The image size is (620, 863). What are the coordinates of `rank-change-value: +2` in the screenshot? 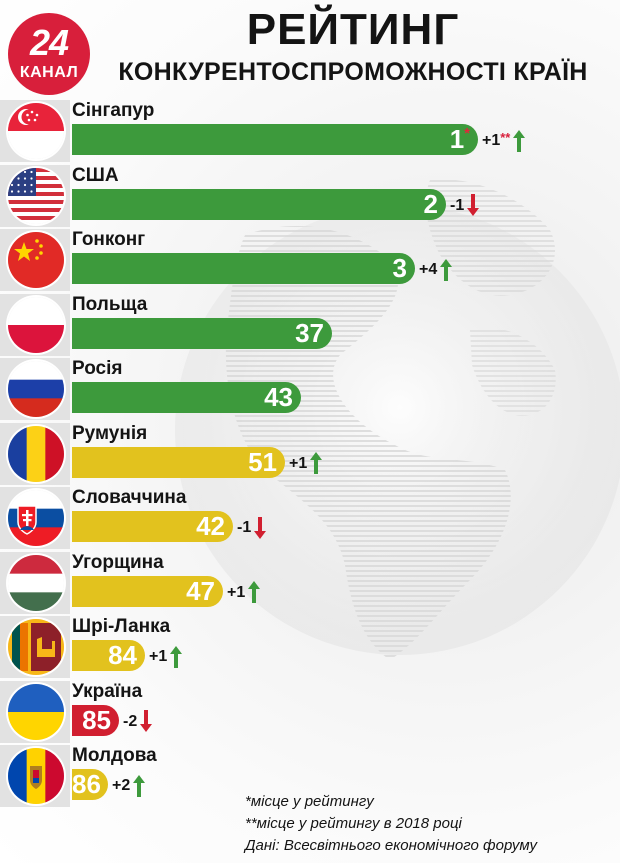 It's located at (121, 785).